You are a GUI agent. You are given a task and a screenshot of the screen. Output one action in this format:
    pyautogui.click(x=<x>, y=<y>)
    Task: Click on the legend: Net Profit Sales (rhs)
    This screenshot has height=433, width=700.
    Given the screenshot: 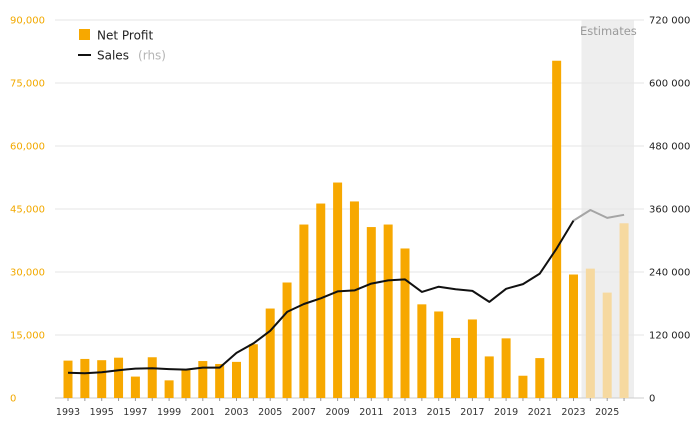 What is the action you would take?
    pyautogui.click(x=122, y=46)
    